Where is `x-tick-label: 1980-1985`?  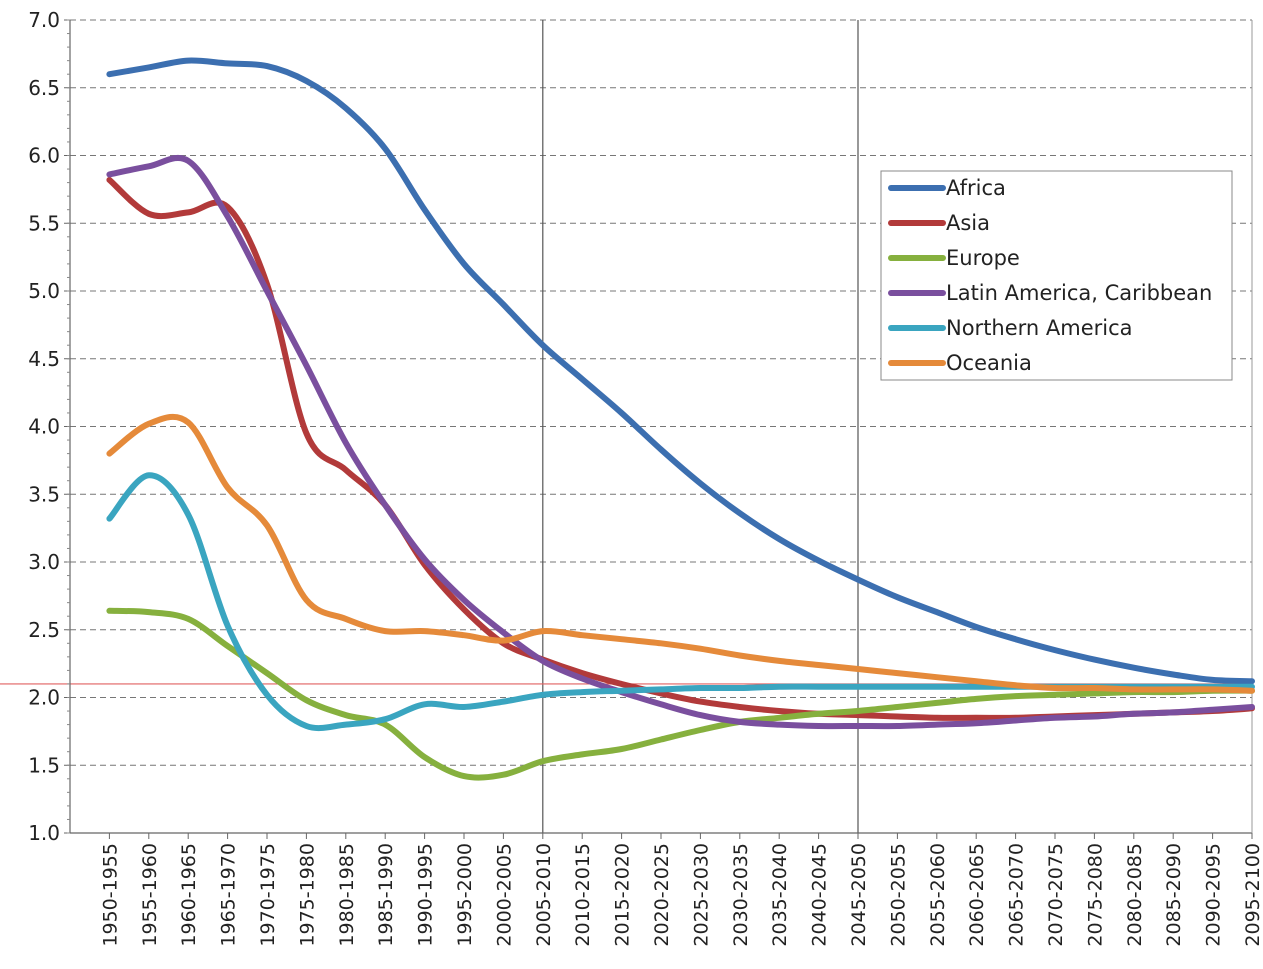
x-tick-label: 1980-1985 is located at coordinates (347, 895).